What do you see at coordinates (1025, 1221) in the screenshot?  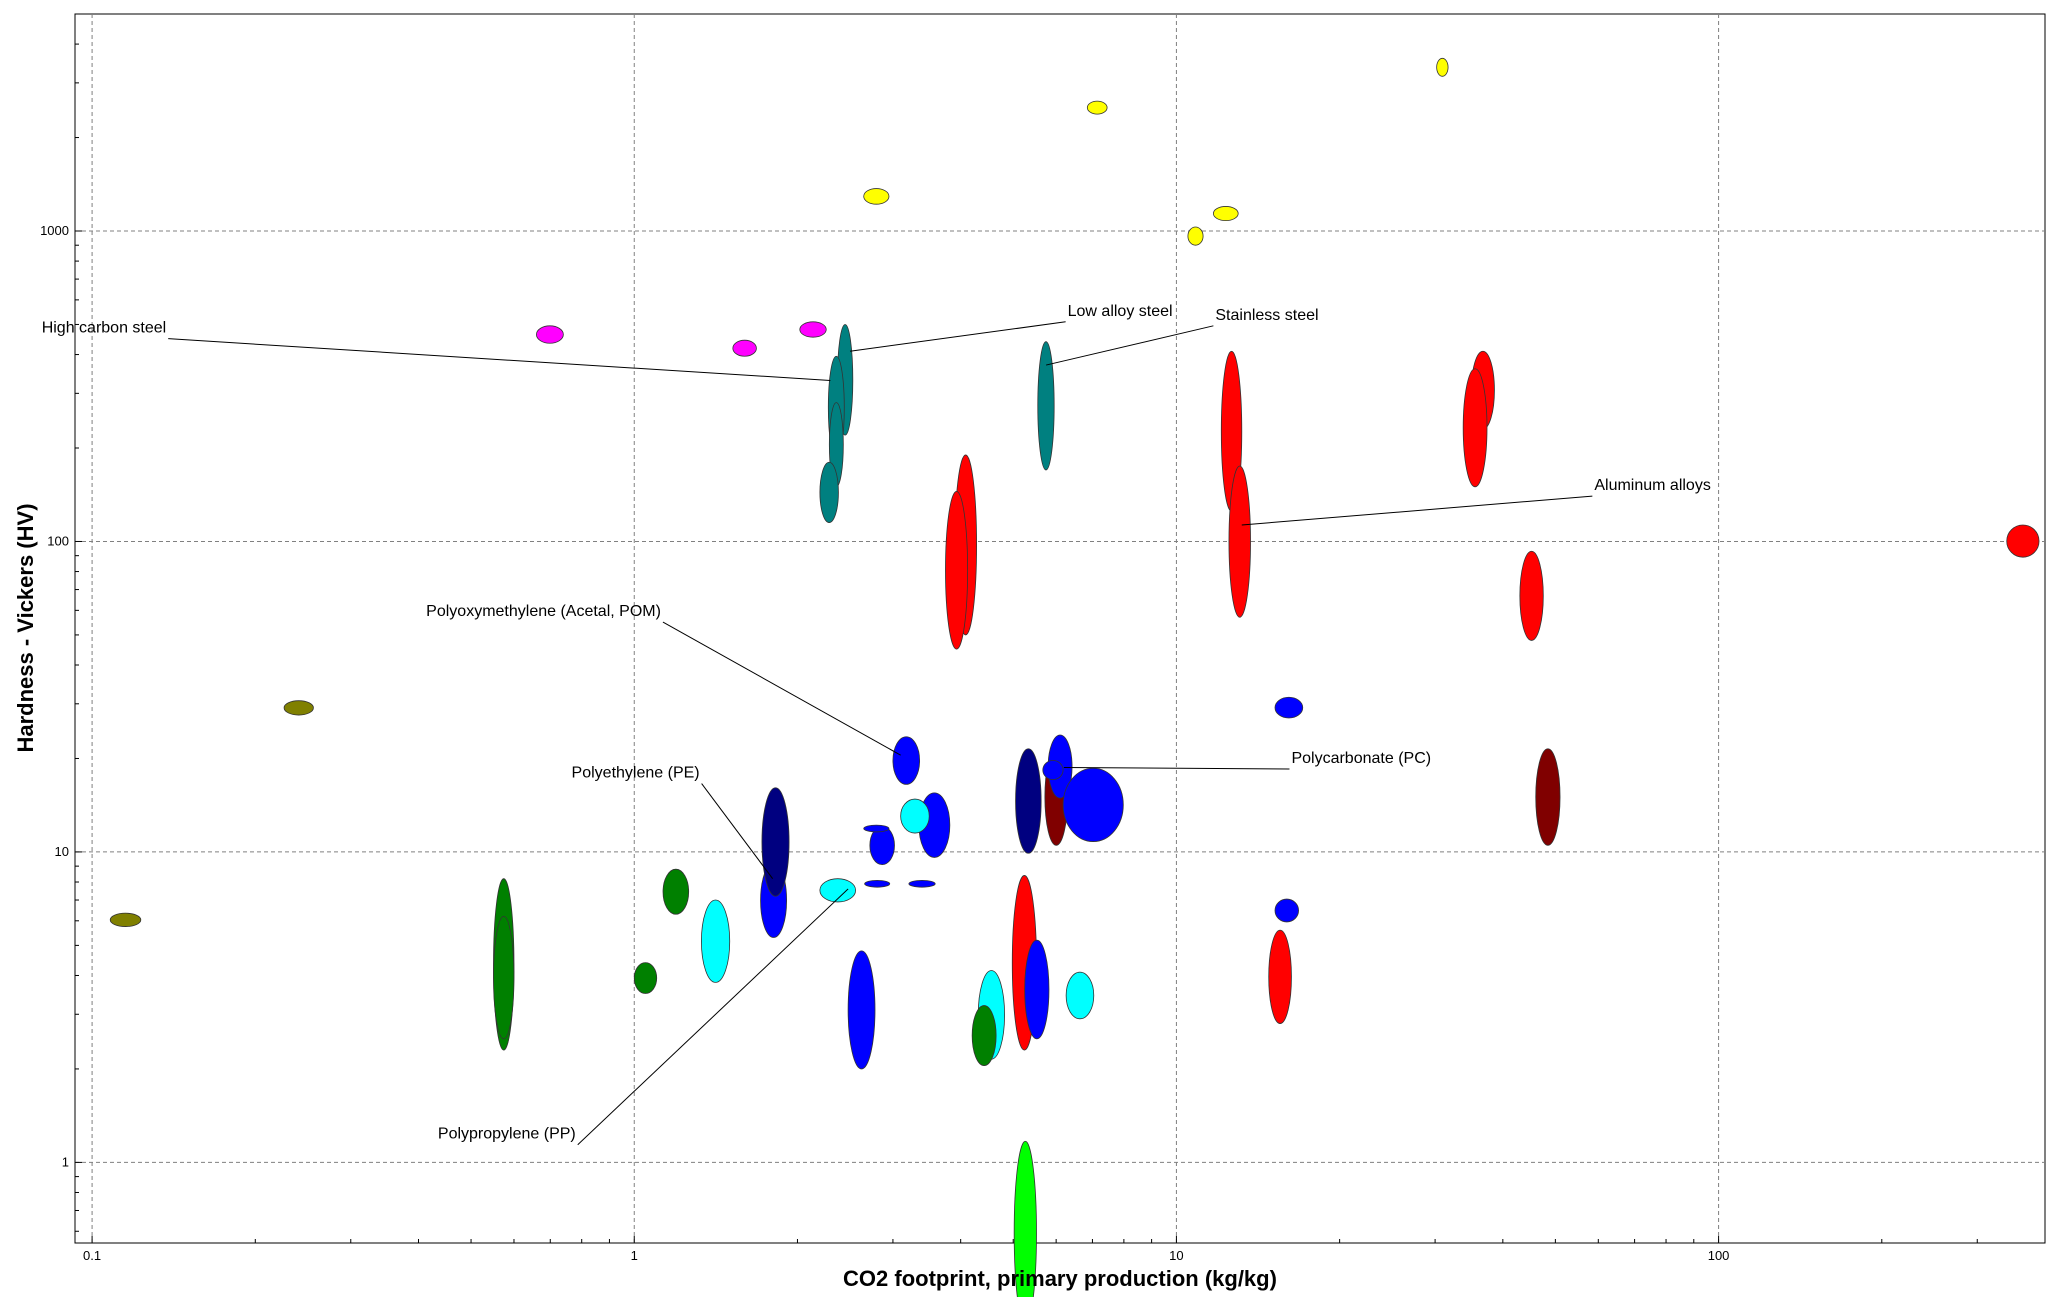 I see `bubble-foam` at bounding box center [1025, 1221].